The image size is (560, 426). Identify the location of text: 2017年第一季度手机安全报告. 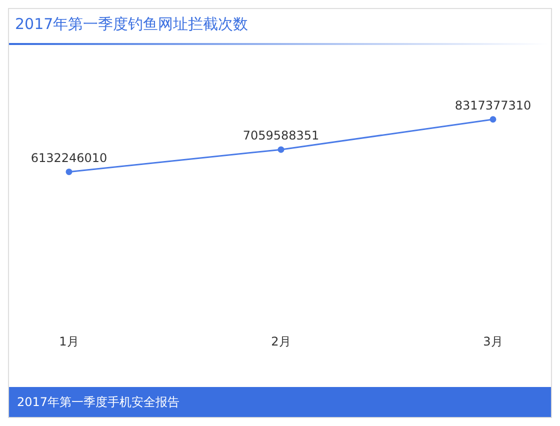
(98, 402).